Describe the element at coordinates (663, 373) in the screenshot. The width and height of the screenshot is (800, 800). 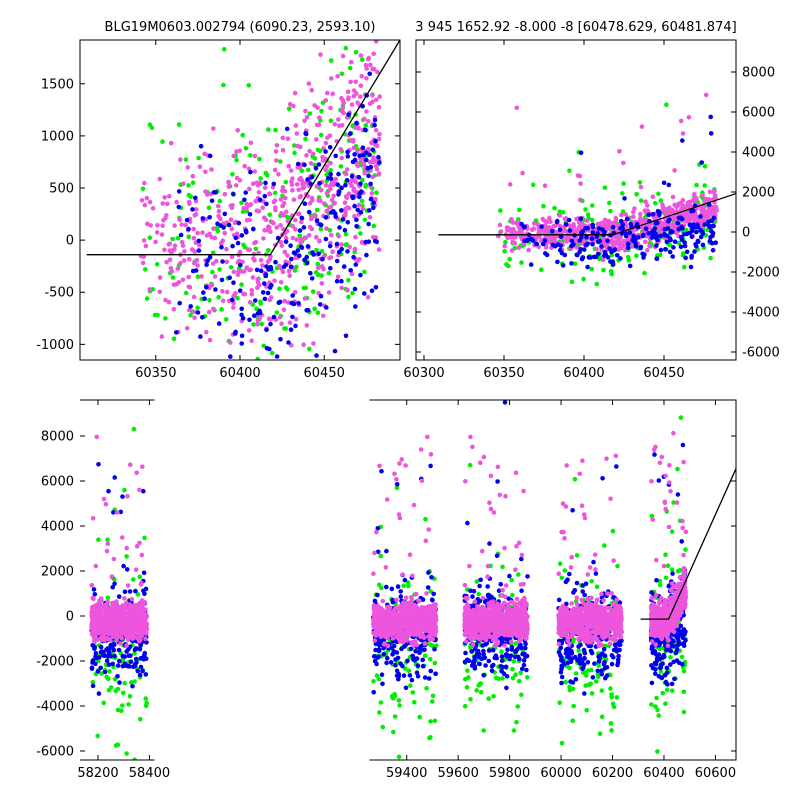
I see `x-tick-label: 60450` at that location.